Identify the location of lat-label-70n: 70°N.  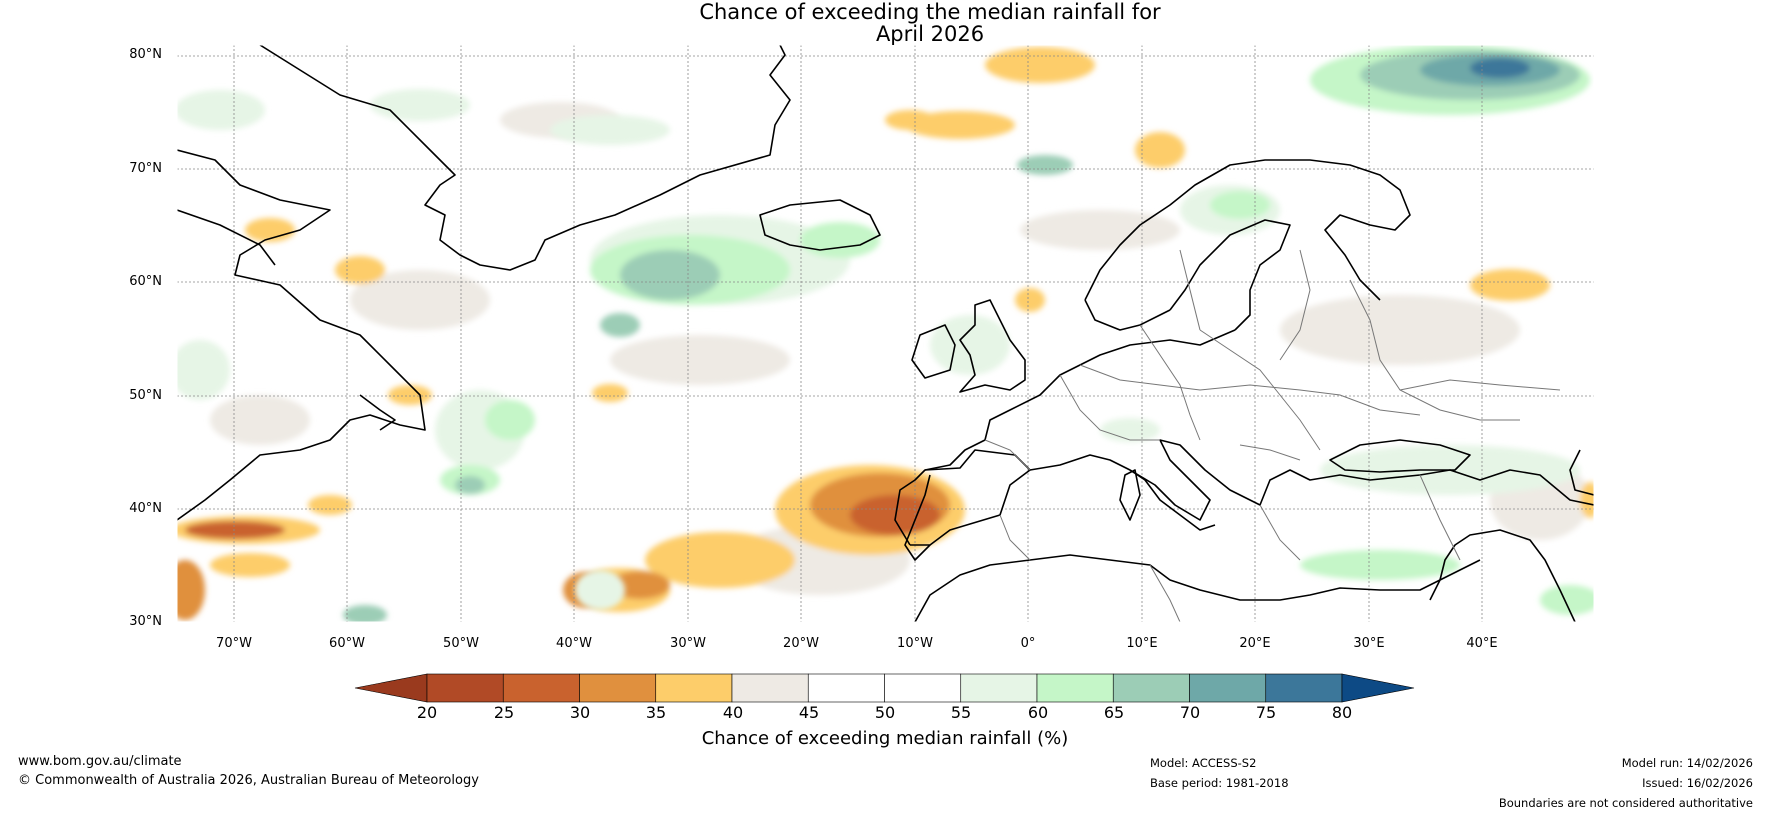
(145, 168).